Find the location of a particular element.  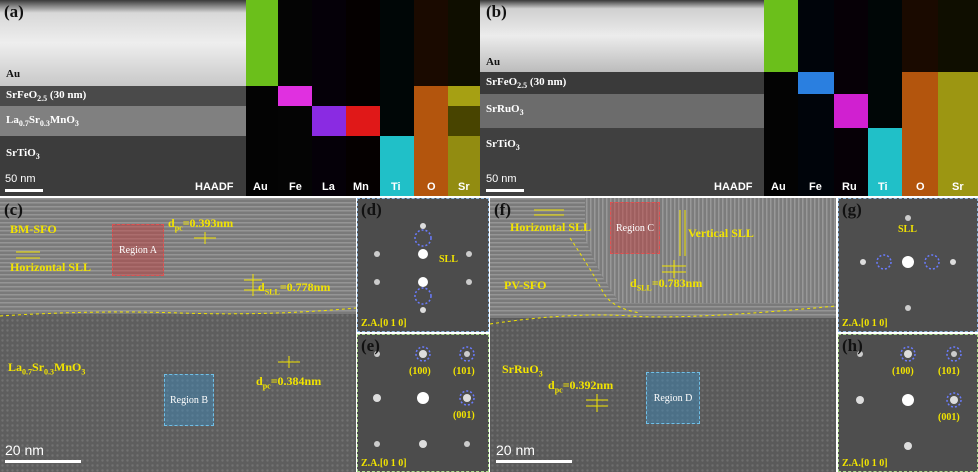

panel-e: (e) (100) (101) (001) Z.A.[0 1 0] is located at coordinates (423, 403).